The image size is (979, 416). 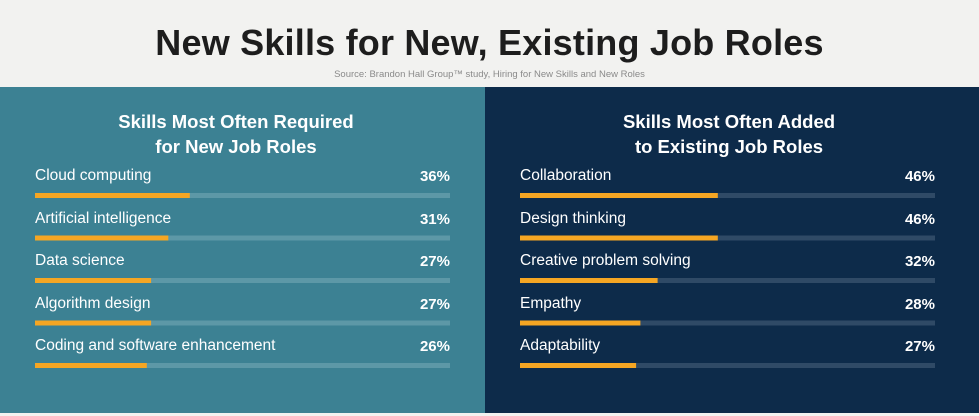 I want to click on page-title: New Skills for New, Existing Job Roles, so click(x=489, y=42).